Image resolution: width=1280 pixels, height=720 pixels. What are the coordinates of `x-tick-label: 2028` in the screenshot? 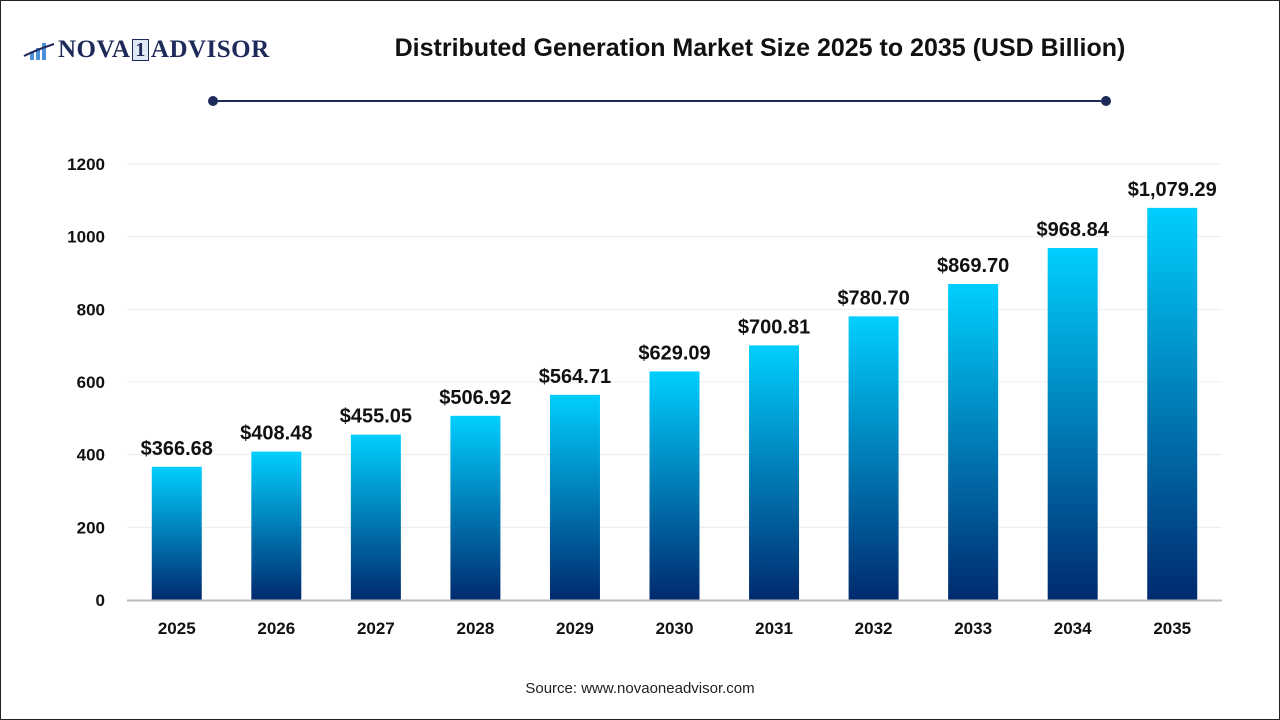 It's located at (475, 628).